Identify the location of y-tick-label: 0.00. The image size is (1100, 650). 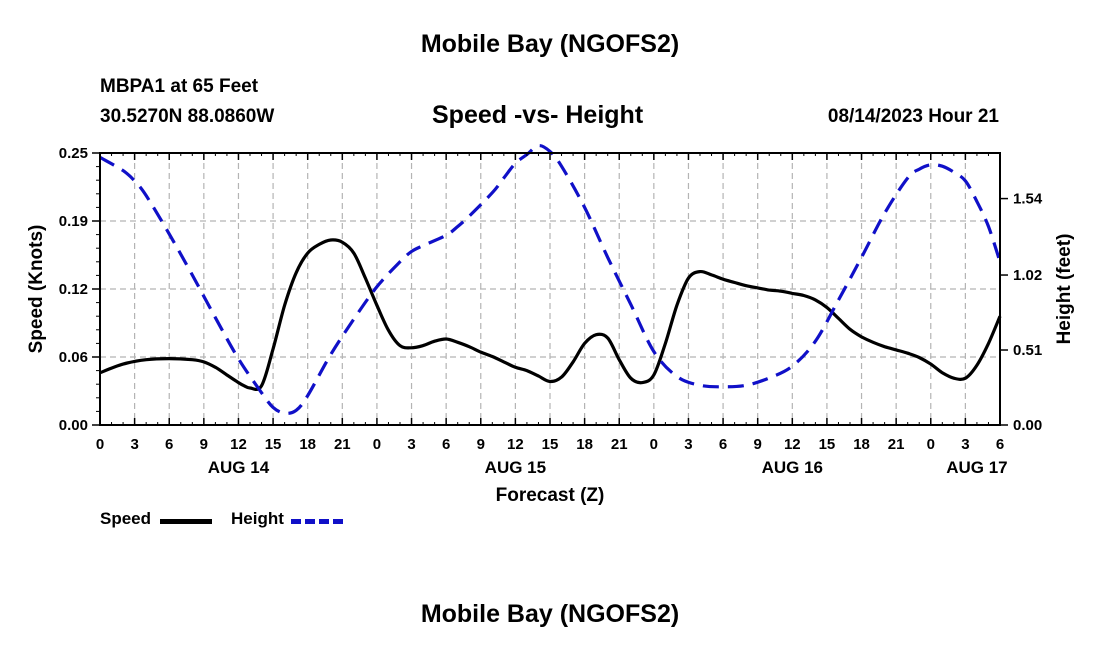
(73, 425).